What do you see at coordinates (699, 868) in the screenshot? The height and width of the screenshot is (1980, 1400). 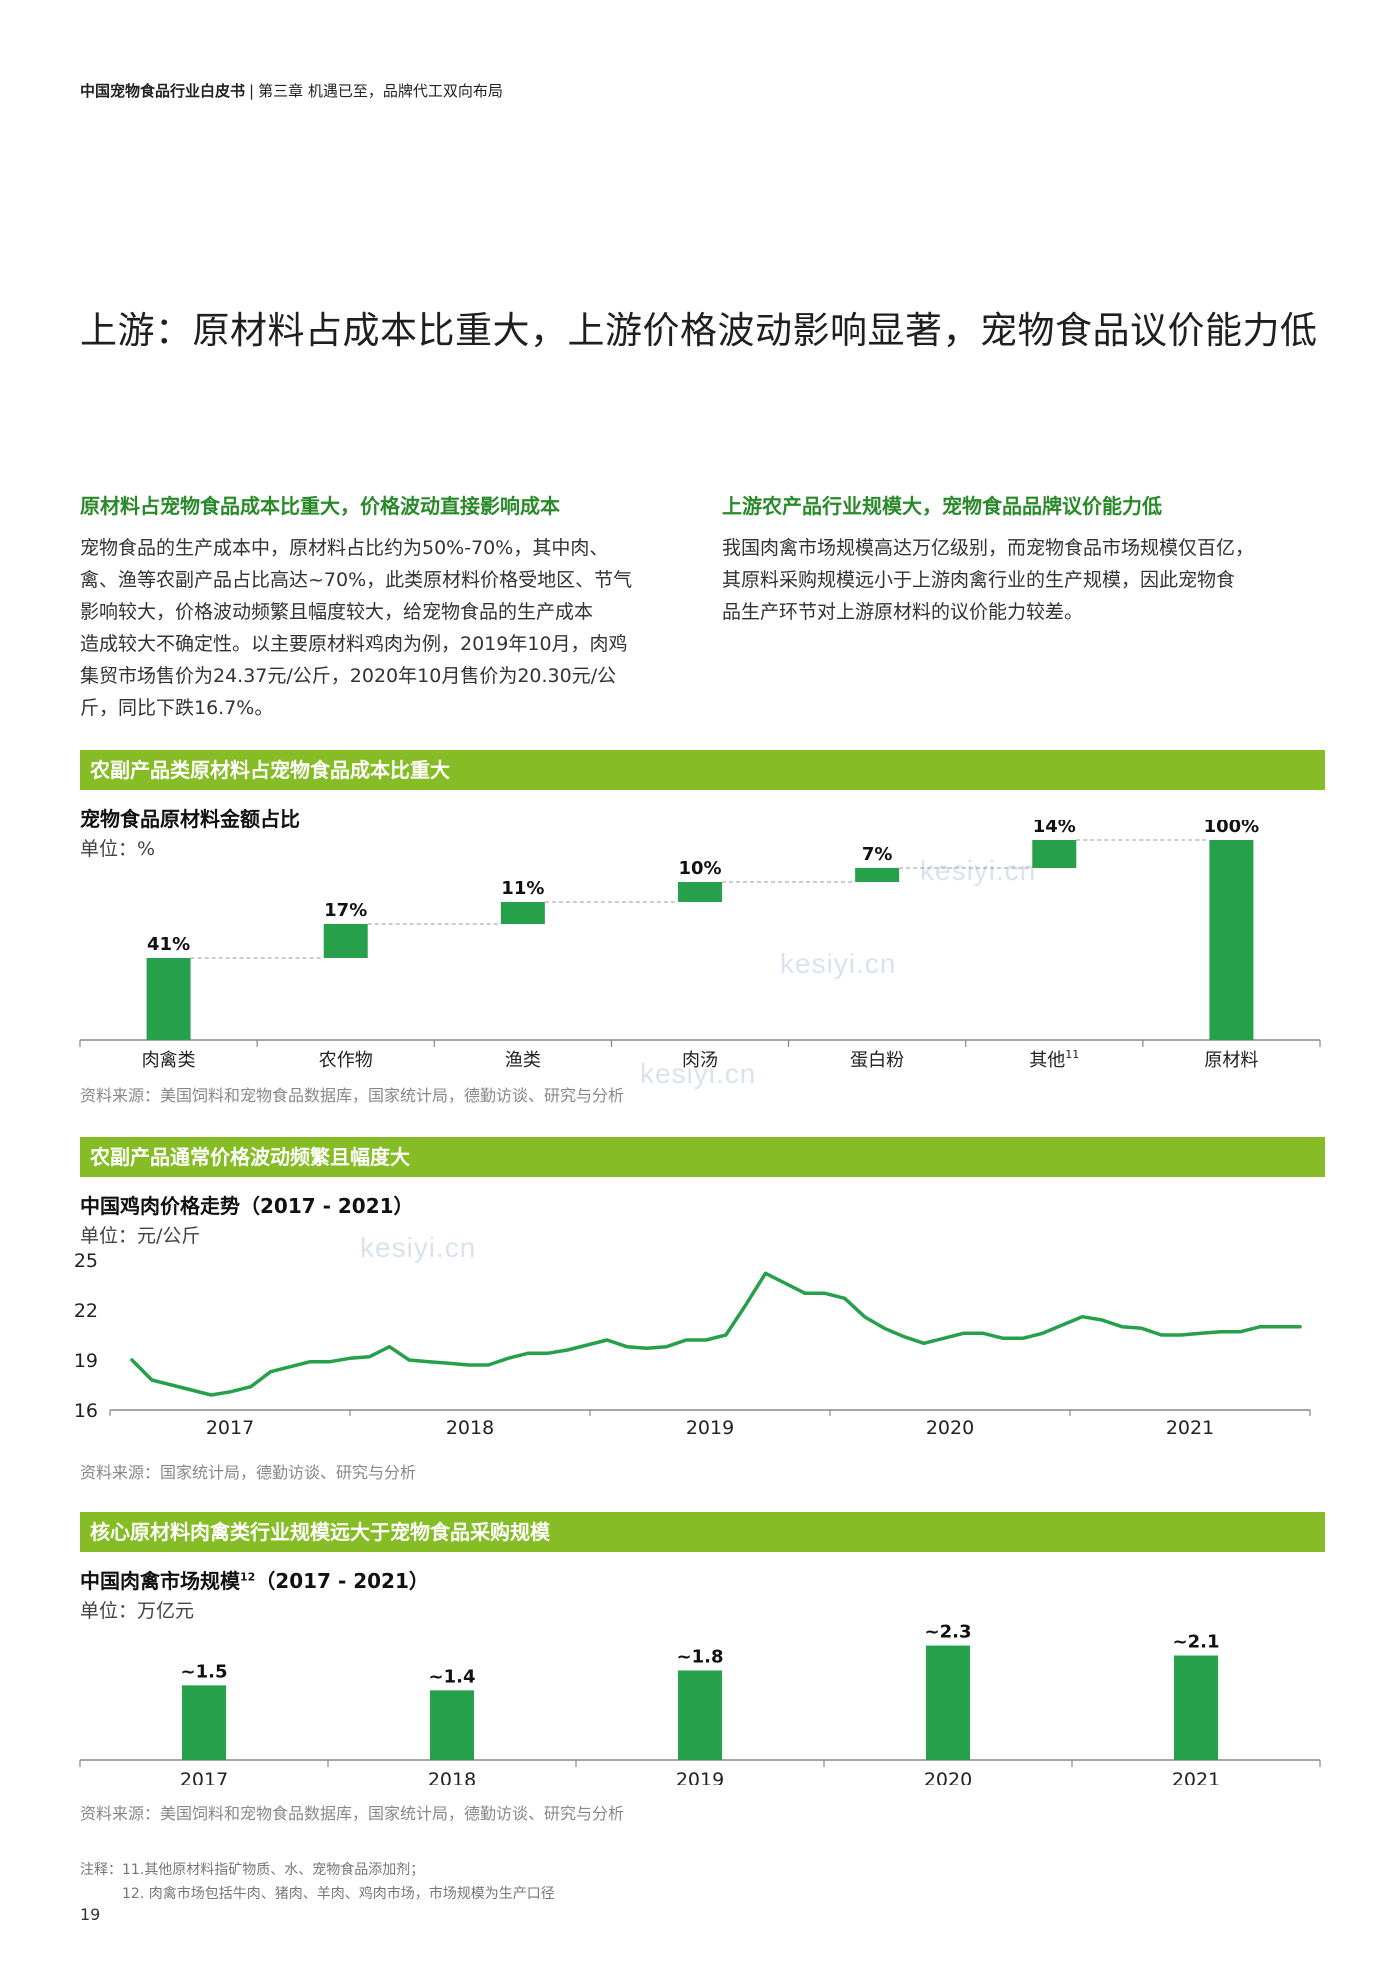 I see `data-label: 10%` at bounding box center [699, 868].